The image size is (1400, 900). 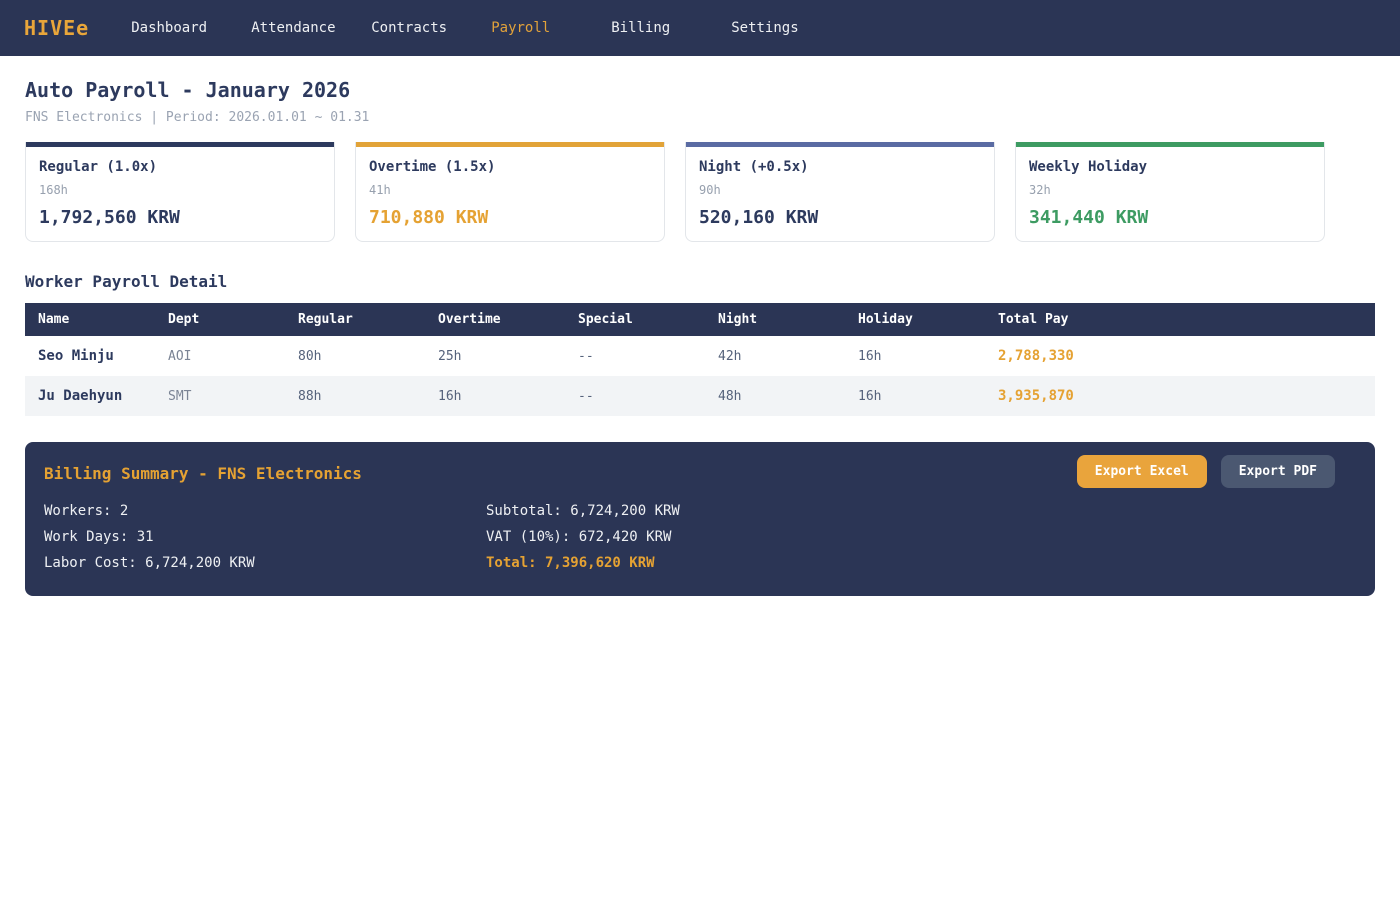 I want to click on worker-name: Seo Minju, so click(x=76, y=356).